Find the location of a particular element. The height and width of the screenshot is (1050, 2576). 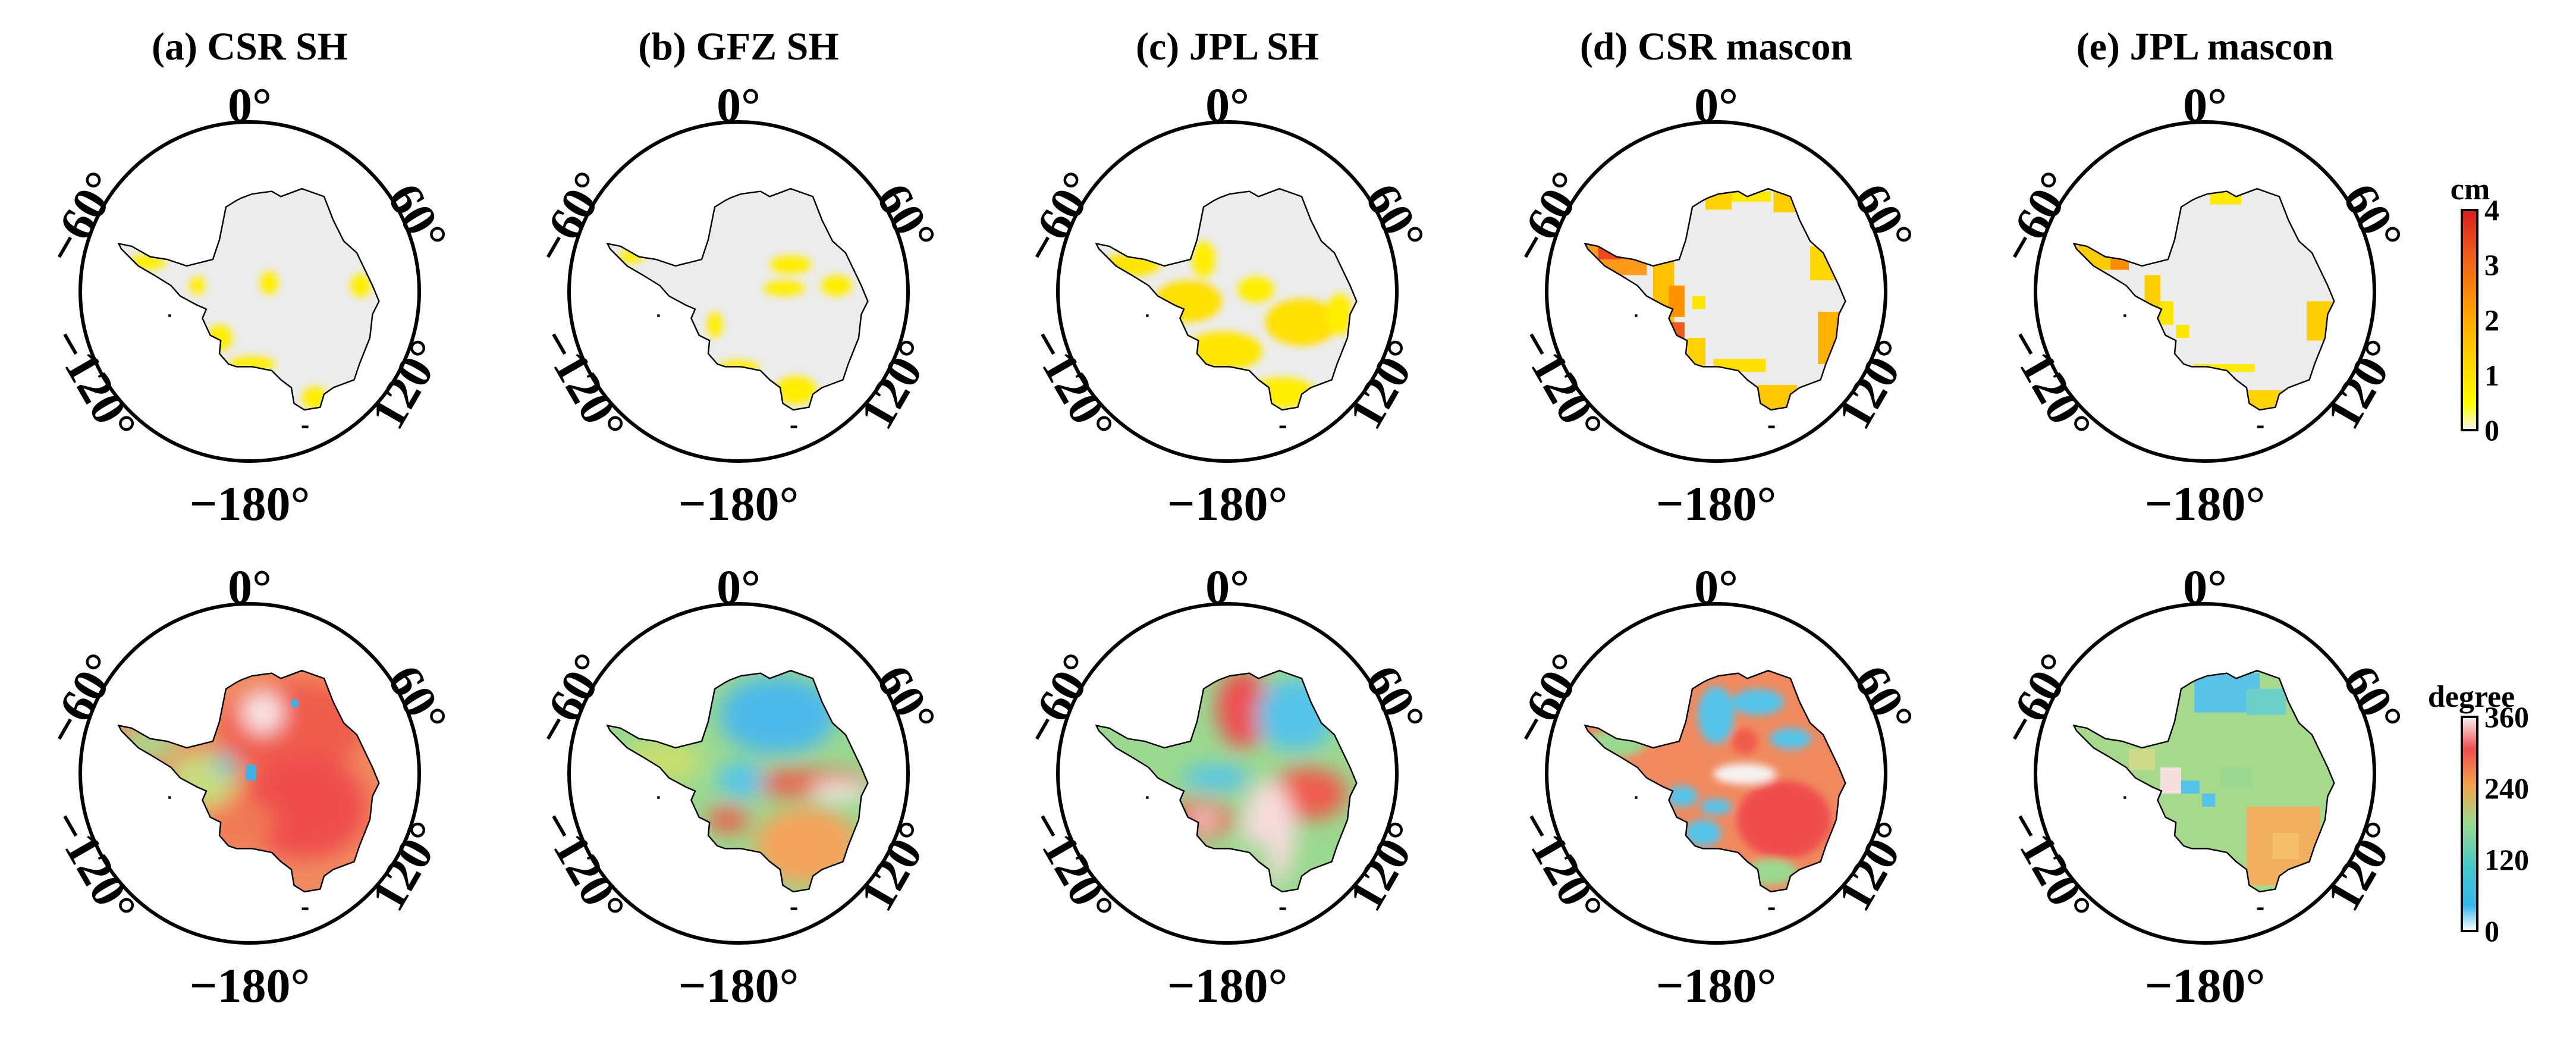

colorbar-amplitude: cm 4 3 2 1 0 is located at coordinates (2475, 310).